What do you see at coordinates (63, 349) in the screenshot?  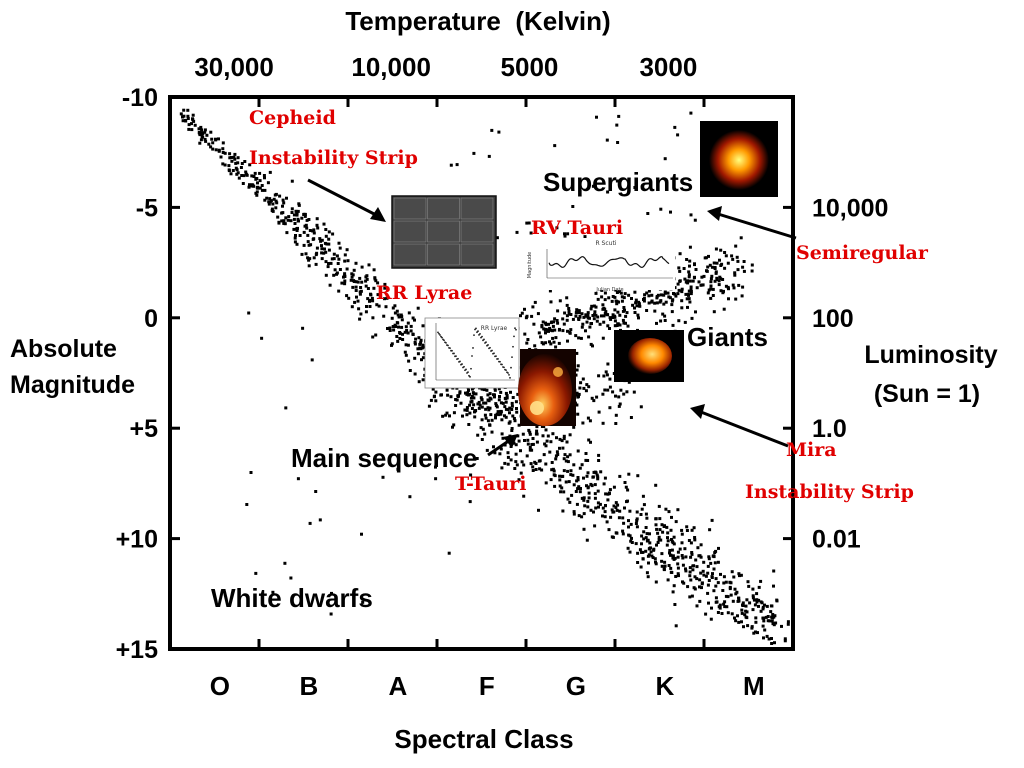 I see `y-axis-label-line1: Absolute` at bounding box center [63, 349].